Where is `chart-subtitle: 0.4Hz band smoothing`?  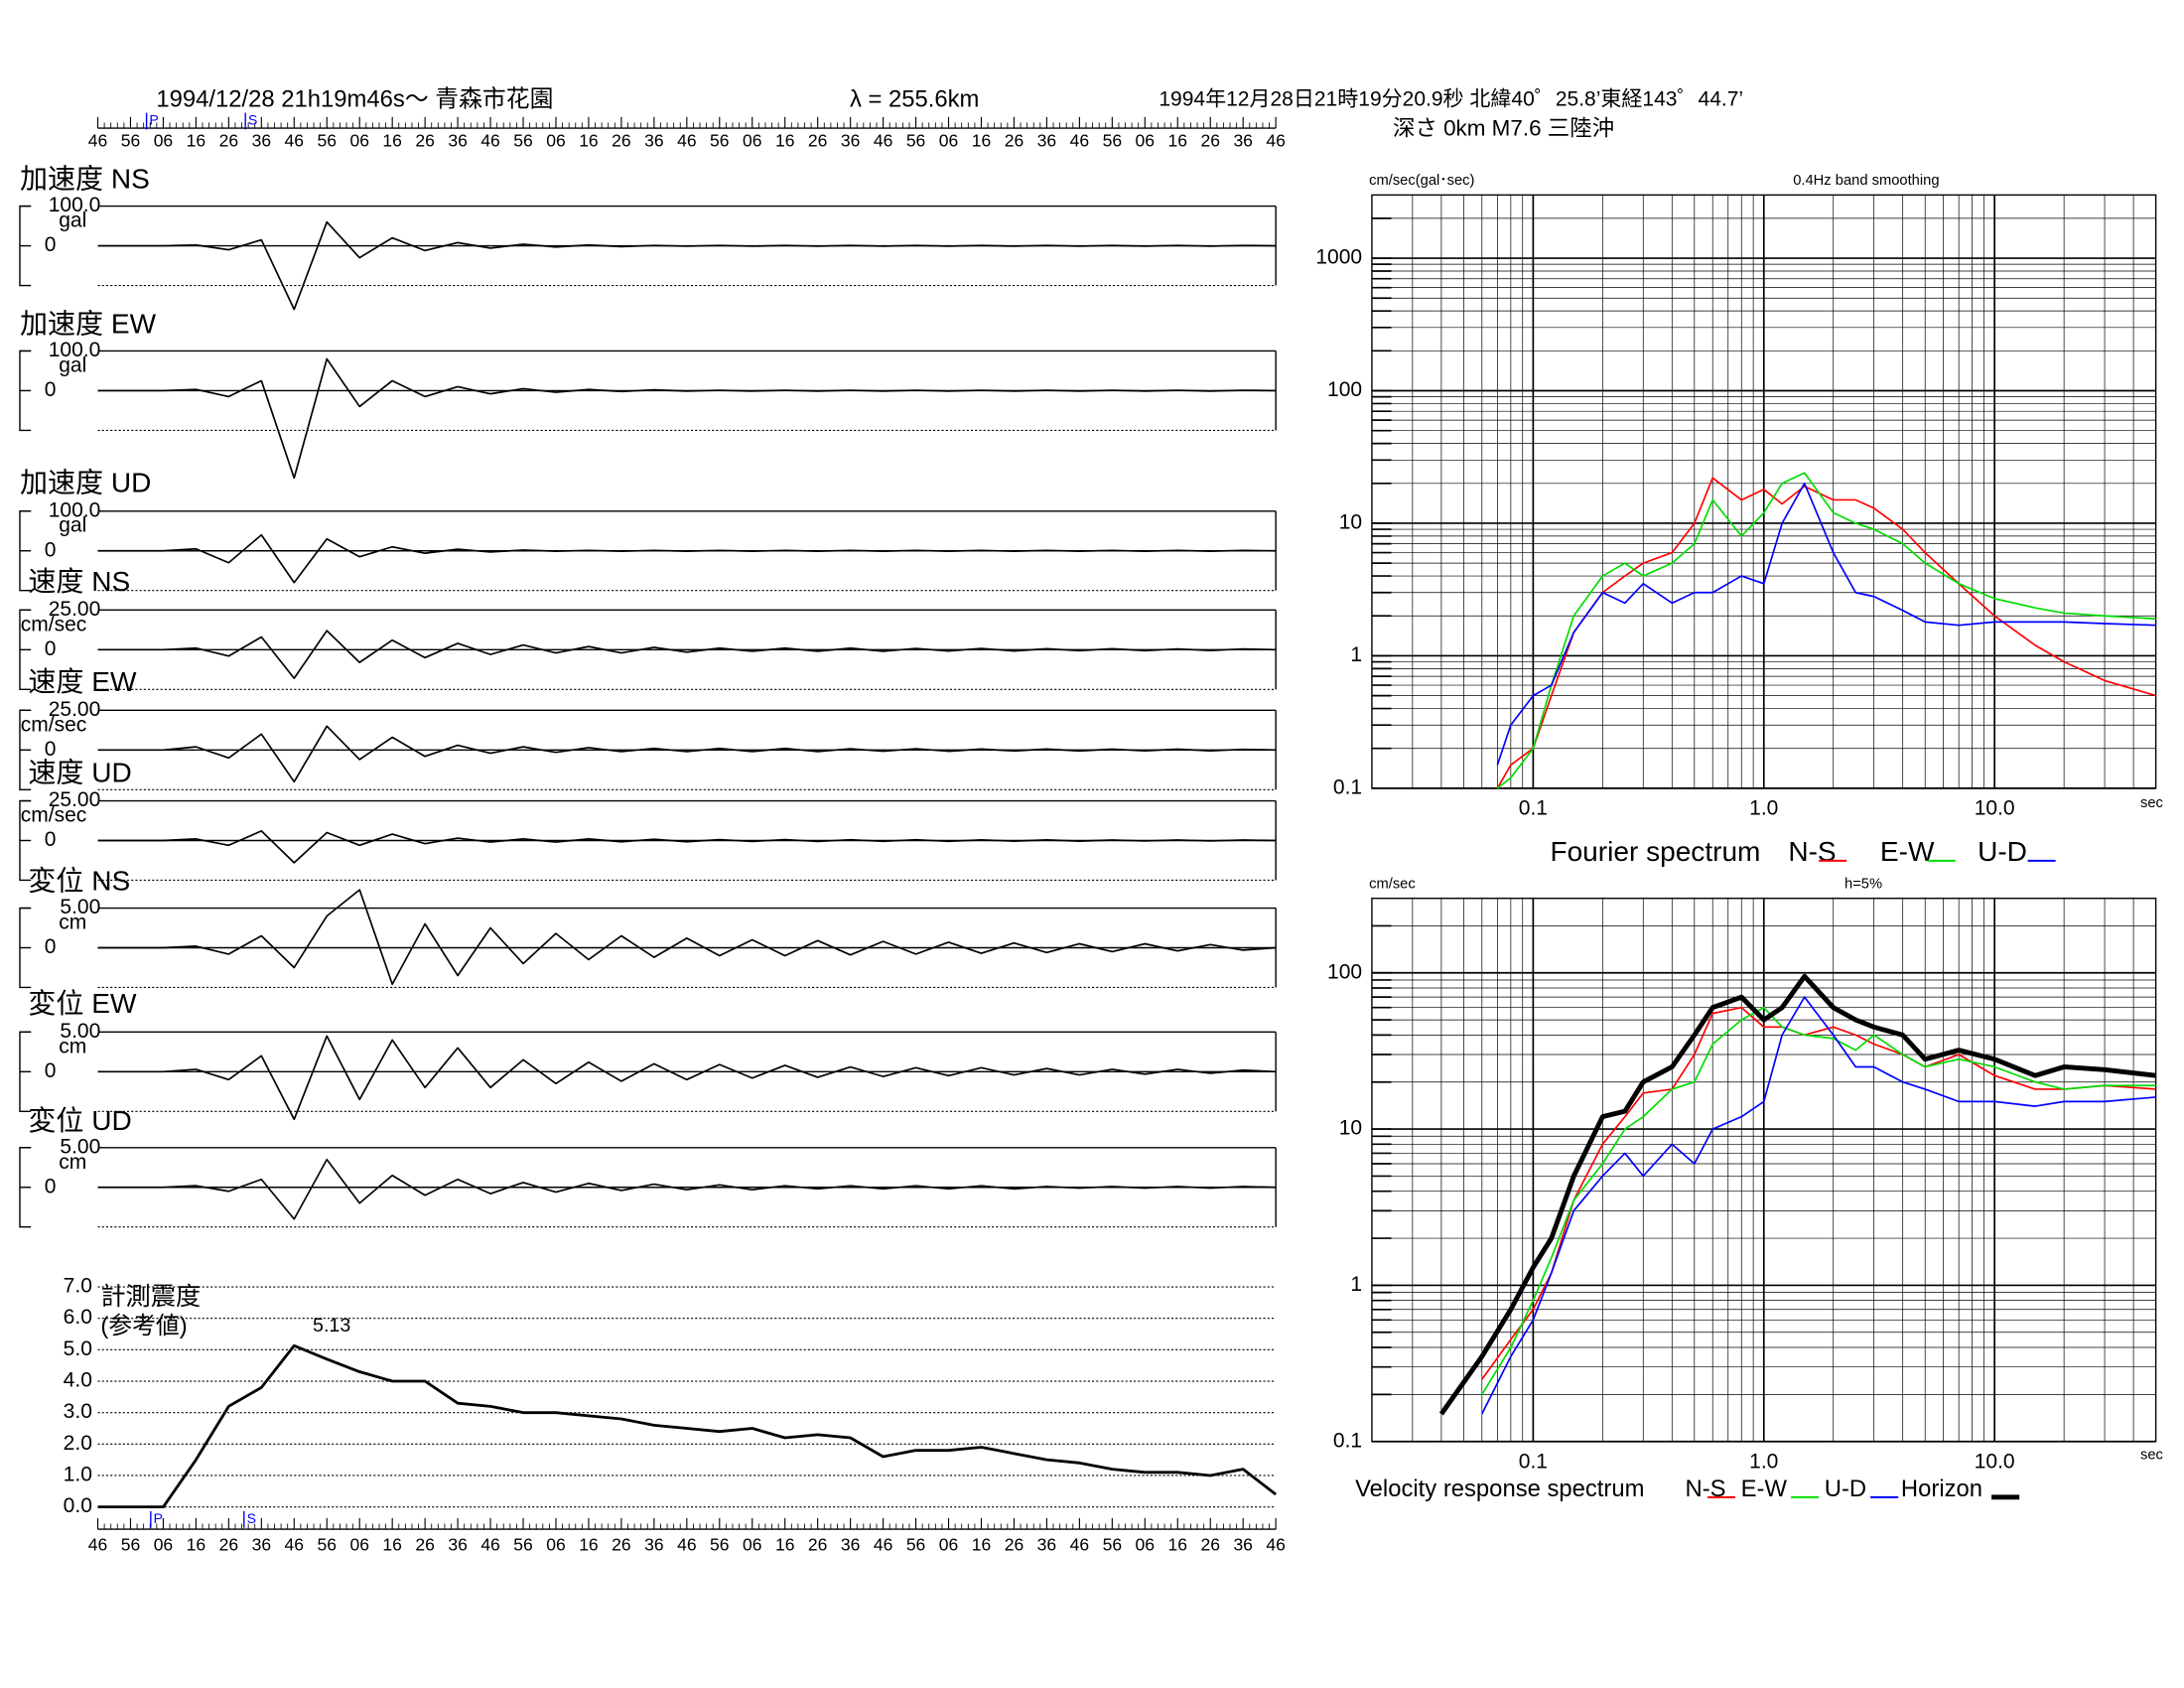 chart-subtitle: 0.4Hz band smoothing is located at coordinates (1866, 181).